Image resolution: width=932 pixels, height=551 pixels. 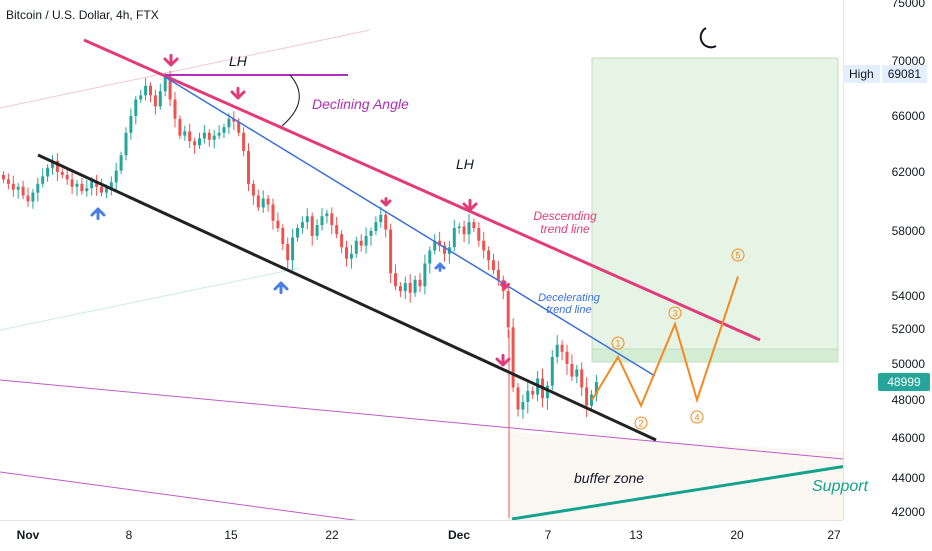 I want to click on y-tick-label: 42000, so click(x=908, y=512).